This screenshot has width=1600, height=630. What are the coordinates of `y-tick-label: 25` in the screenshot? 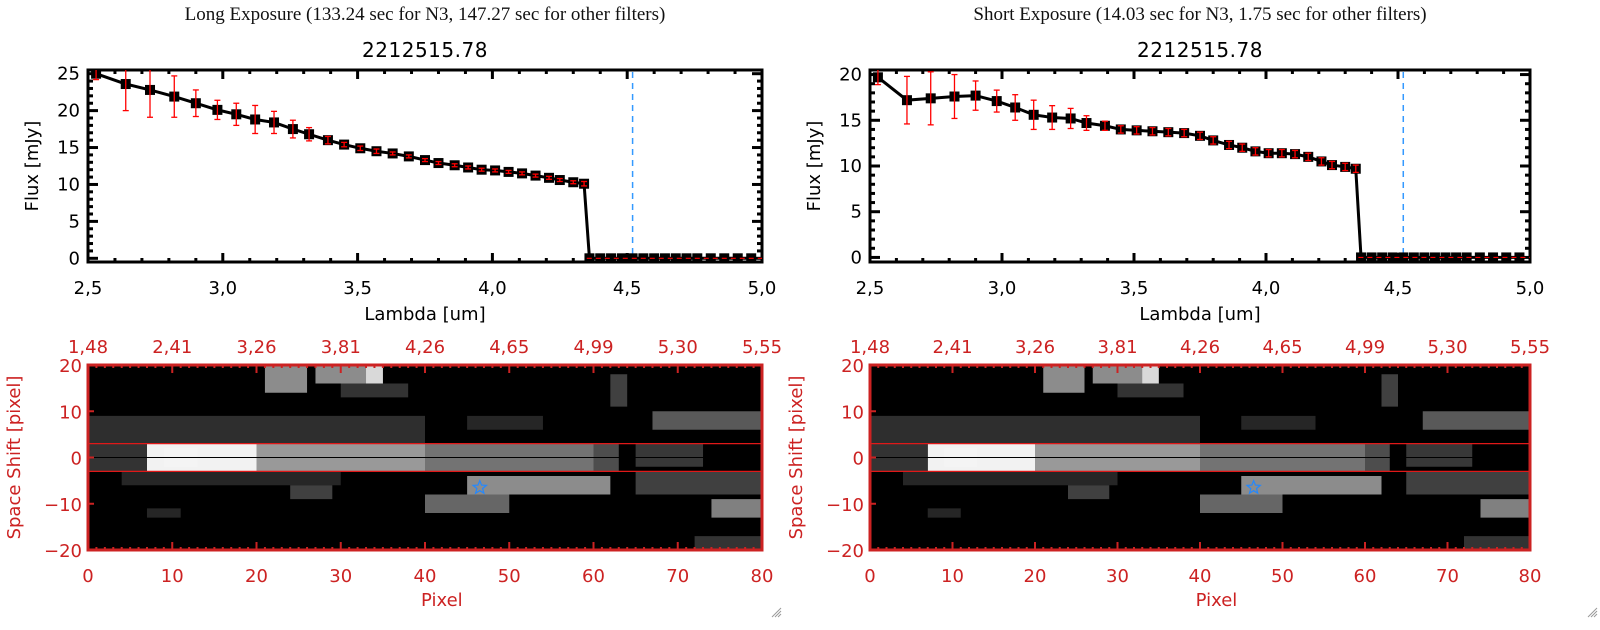 It's located at (68, 74).